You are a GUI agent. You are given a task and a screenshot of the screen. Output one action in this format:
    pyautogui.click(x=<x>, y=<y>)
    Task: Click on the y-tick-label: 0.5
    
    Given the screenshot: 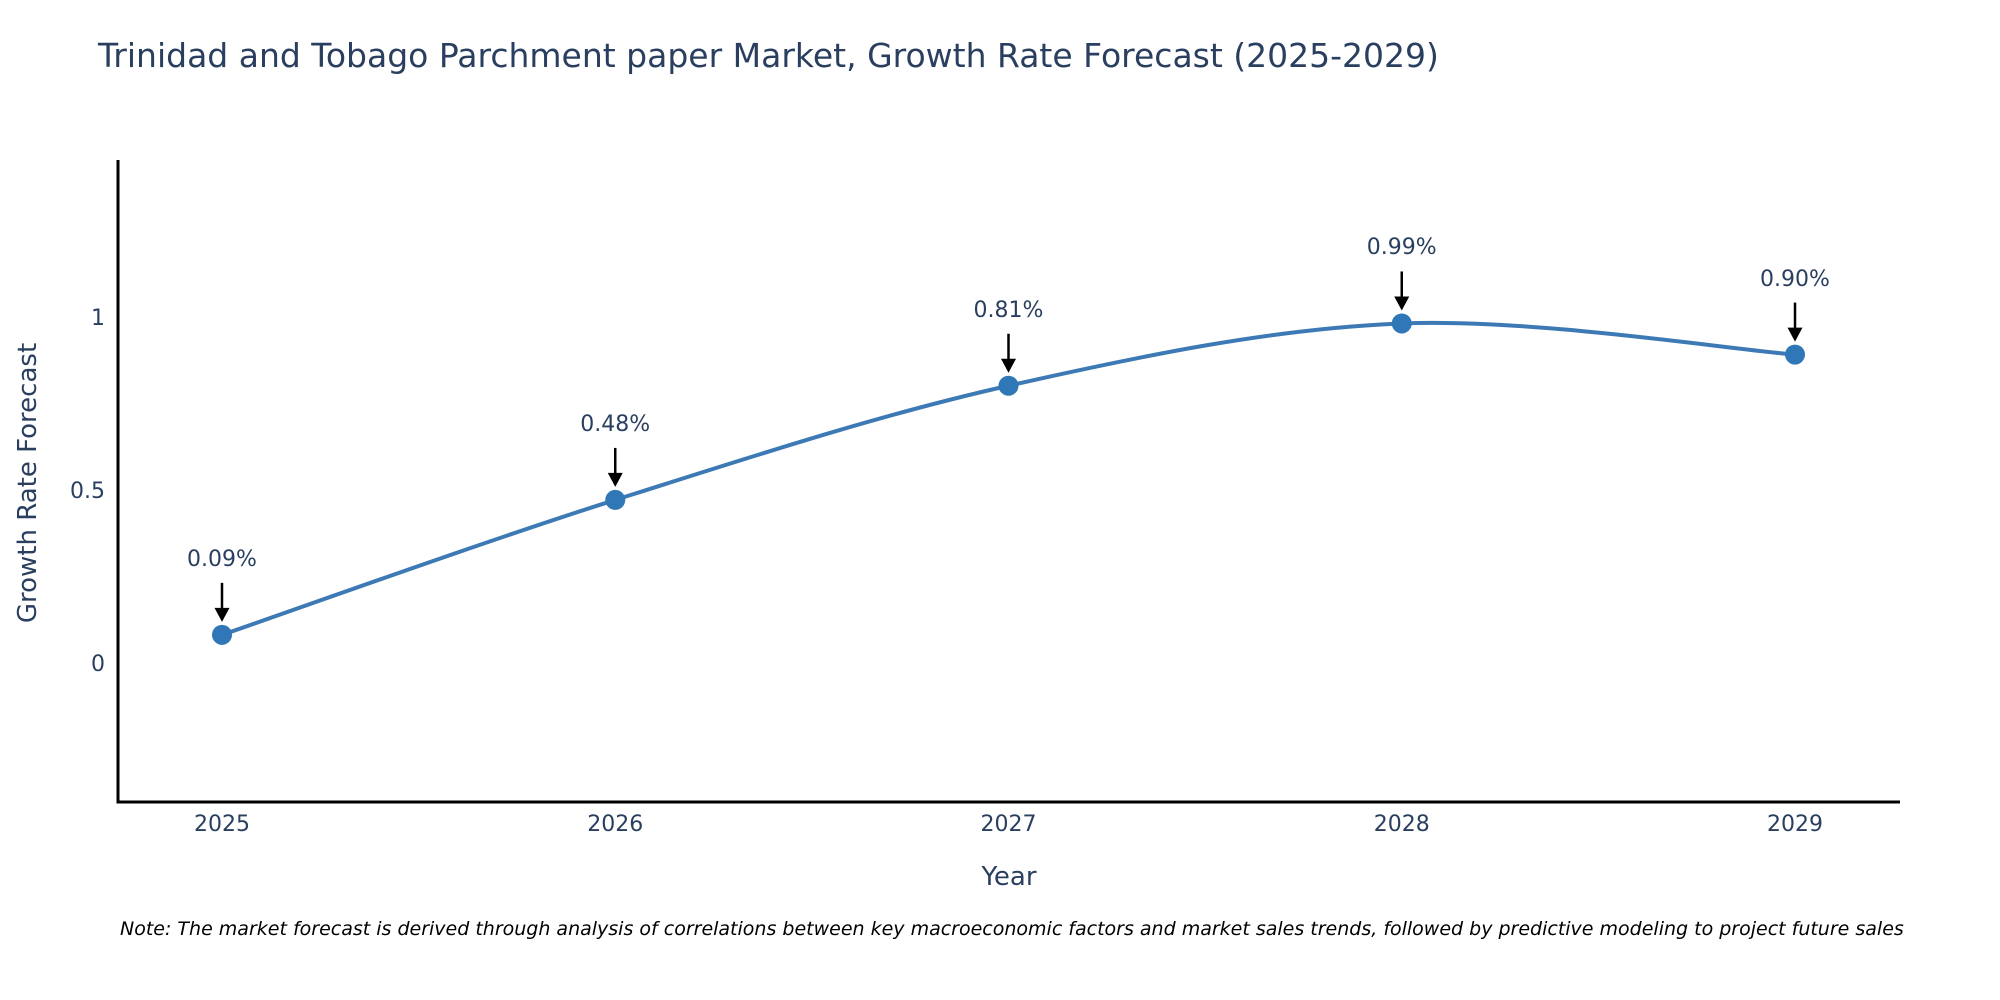 What is the action you would take?
    pyautogui.click(x=87, y=491)
    